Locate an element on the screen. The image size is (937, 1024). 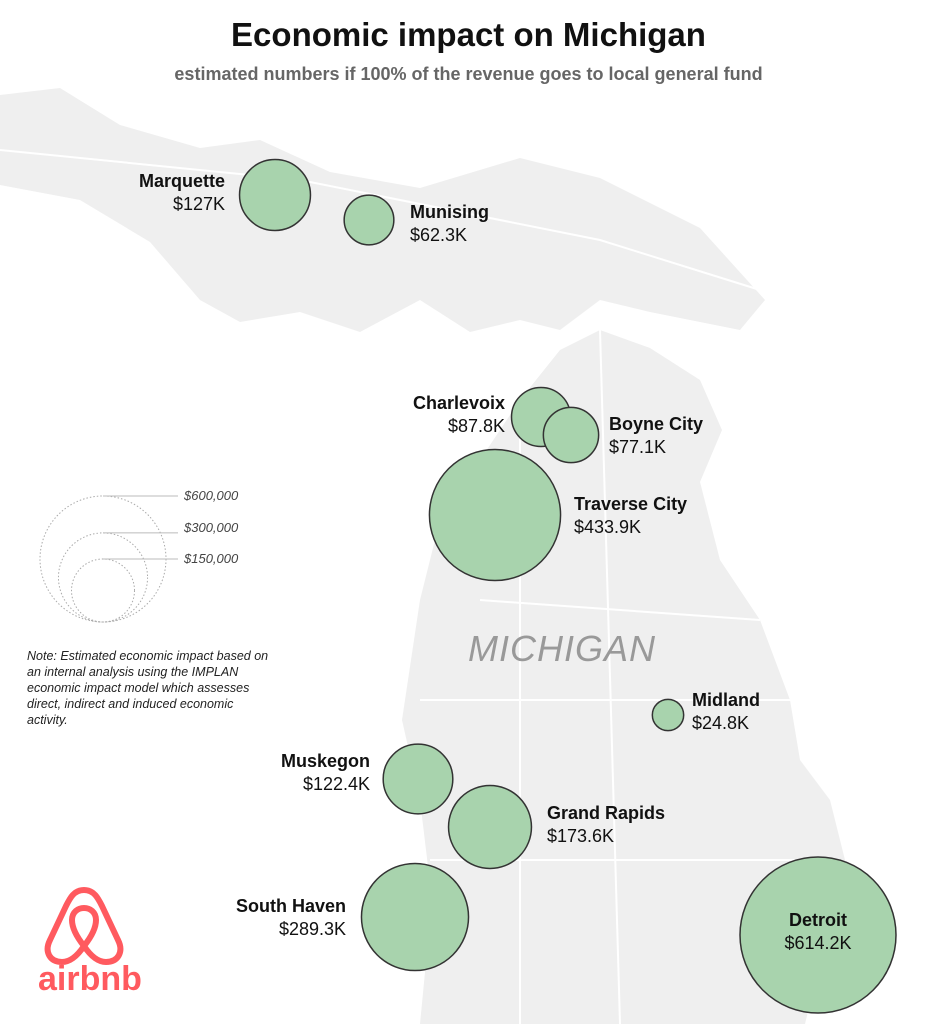
state-label: MICHIGAN is located at coordinates (562, 648).